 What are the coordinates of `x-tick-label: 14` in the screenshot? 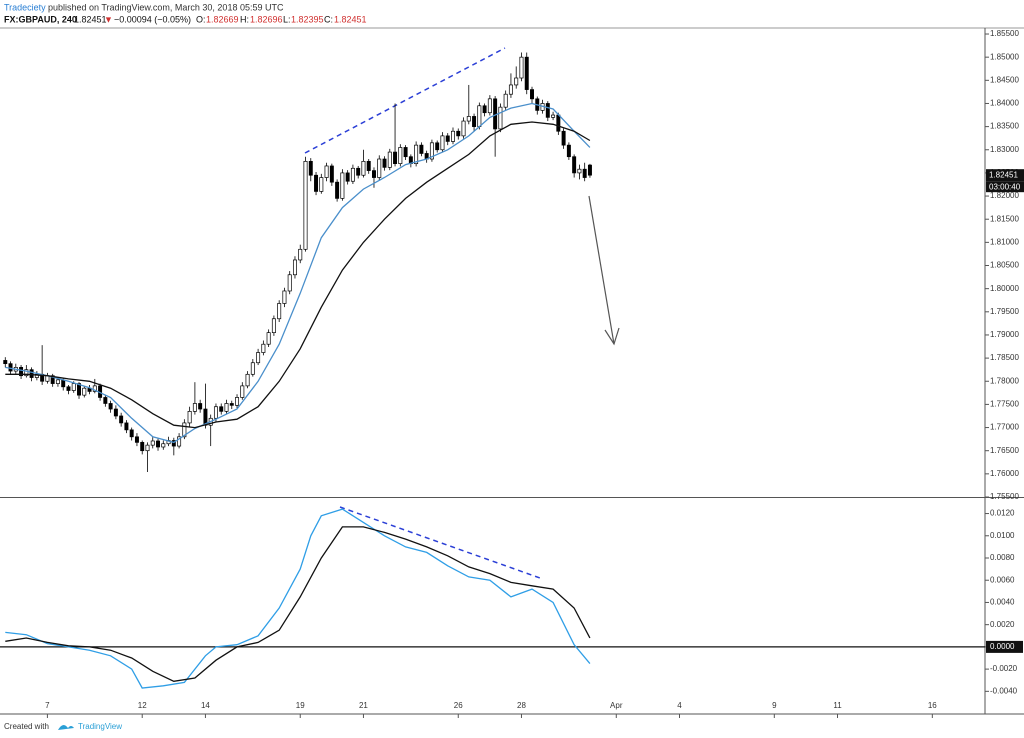 It's located at (205, 705).